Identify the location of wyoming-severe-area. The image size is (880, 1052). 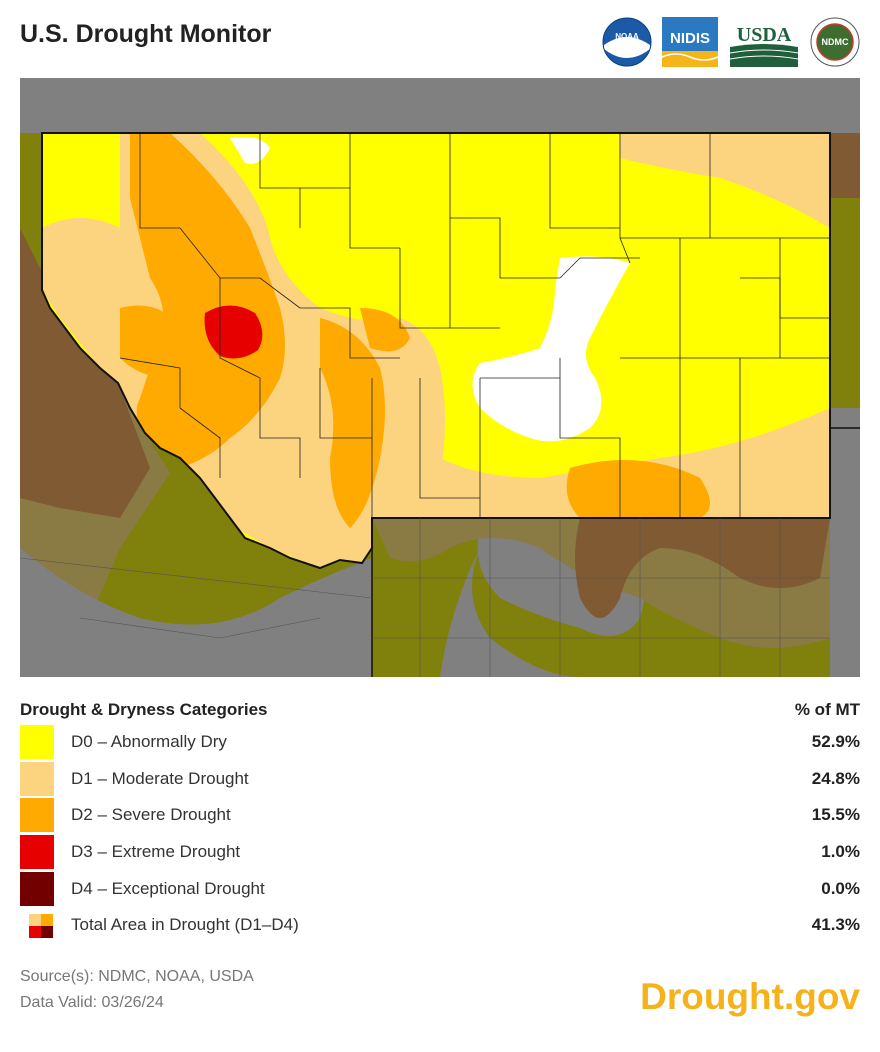
(702, 568).